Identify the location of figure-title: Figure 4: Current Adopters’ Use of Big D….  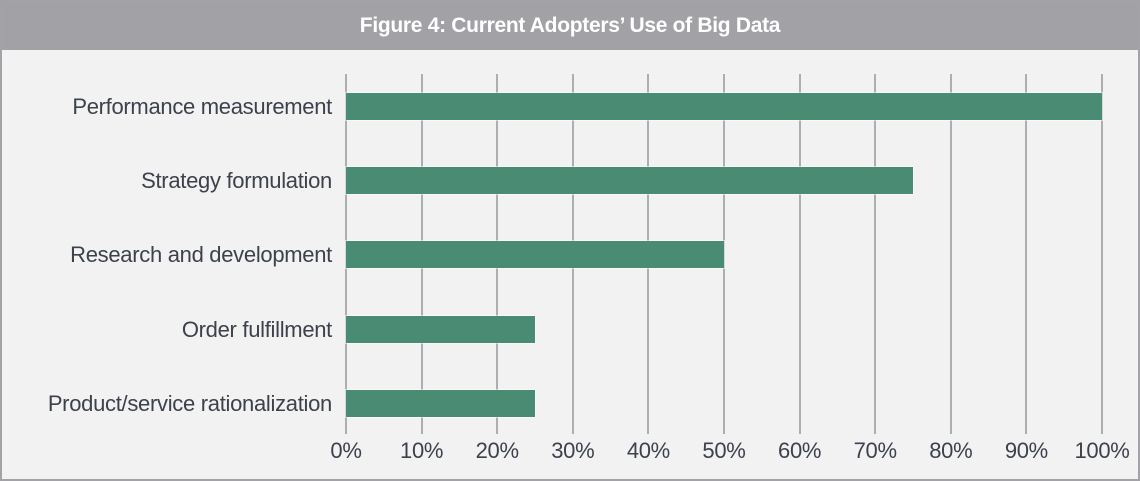
(570, 25).